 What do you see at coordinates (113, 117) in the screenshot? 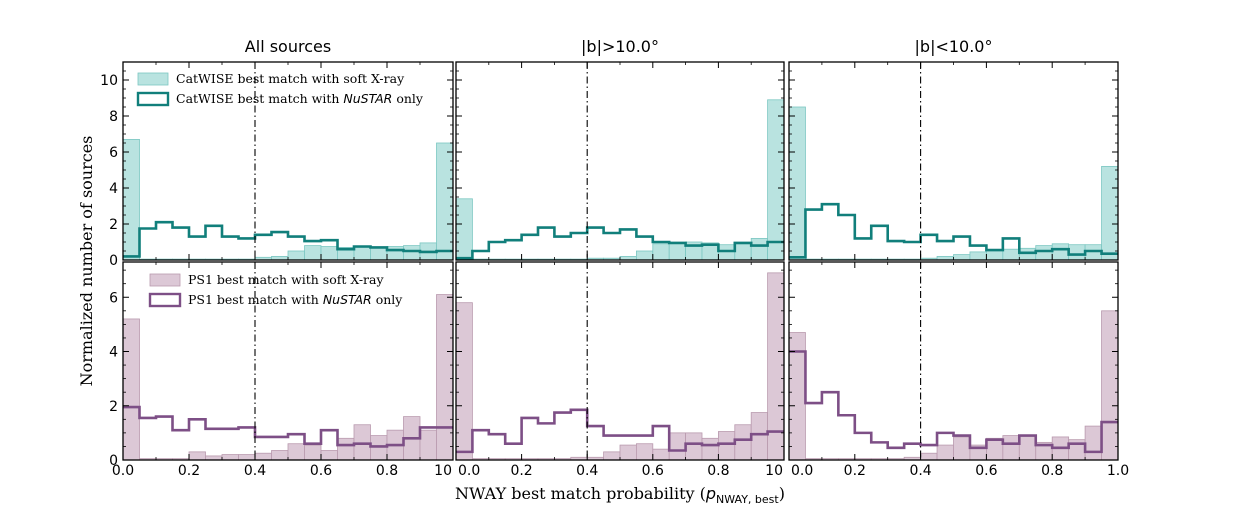
I see `y-tick-label: 8` at bounding box center [113, 117].